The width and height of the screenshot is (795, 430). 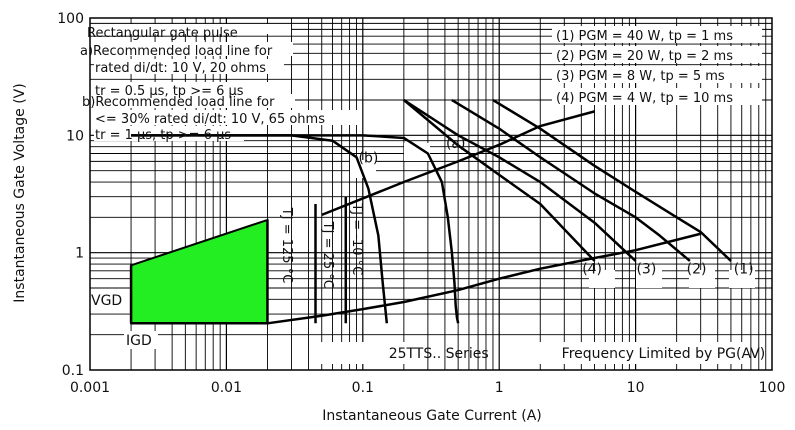 What do you see at coordinates (327, 255) in the screenshot?
I see `tj-label: TJ = 25 °C` at bounding box center [327, 255].